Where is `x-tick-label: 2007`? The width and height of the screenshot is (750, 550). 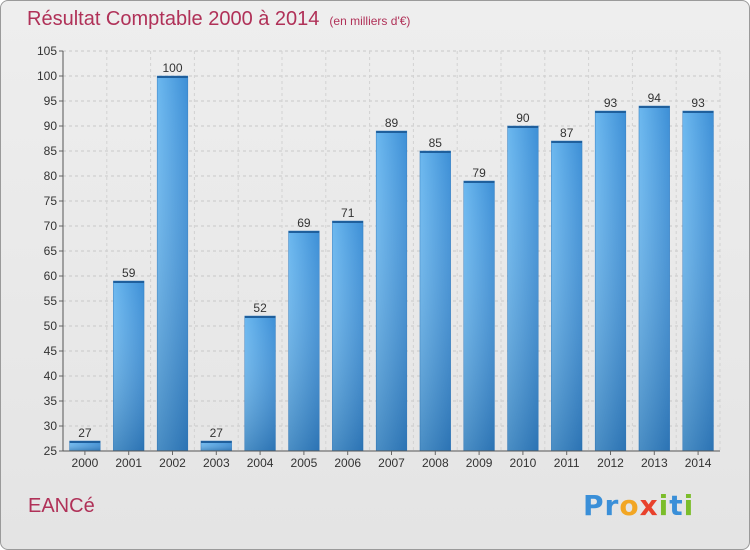 x-tick-label: 2007 is located at coordinates (391, 463).